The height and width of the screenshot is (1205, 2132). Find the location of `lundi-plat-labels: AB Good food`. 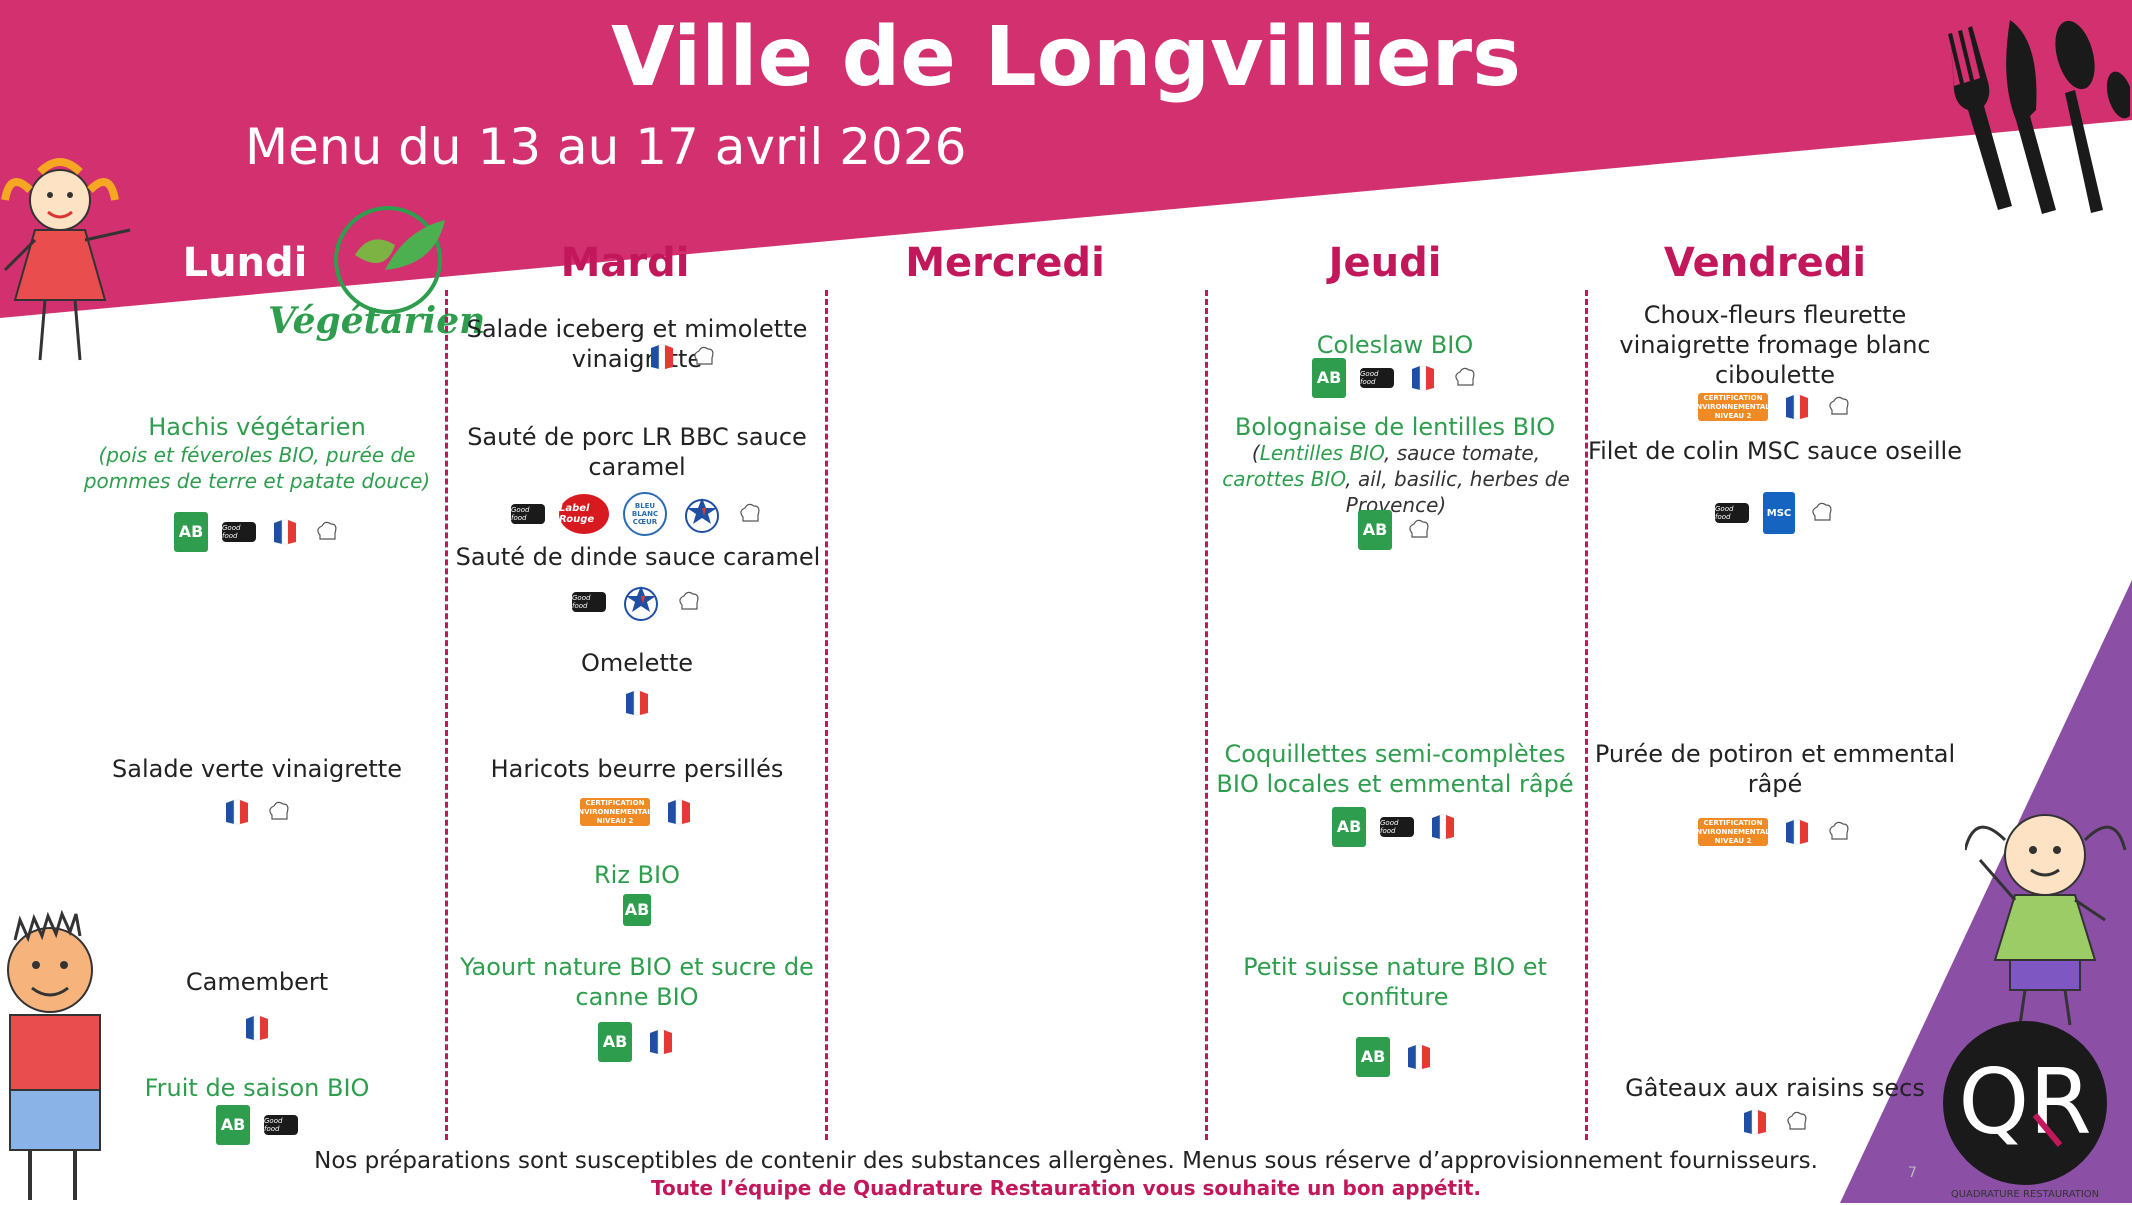

lundi-plat-labels: AB Good food is located at coordinates (257, 532).